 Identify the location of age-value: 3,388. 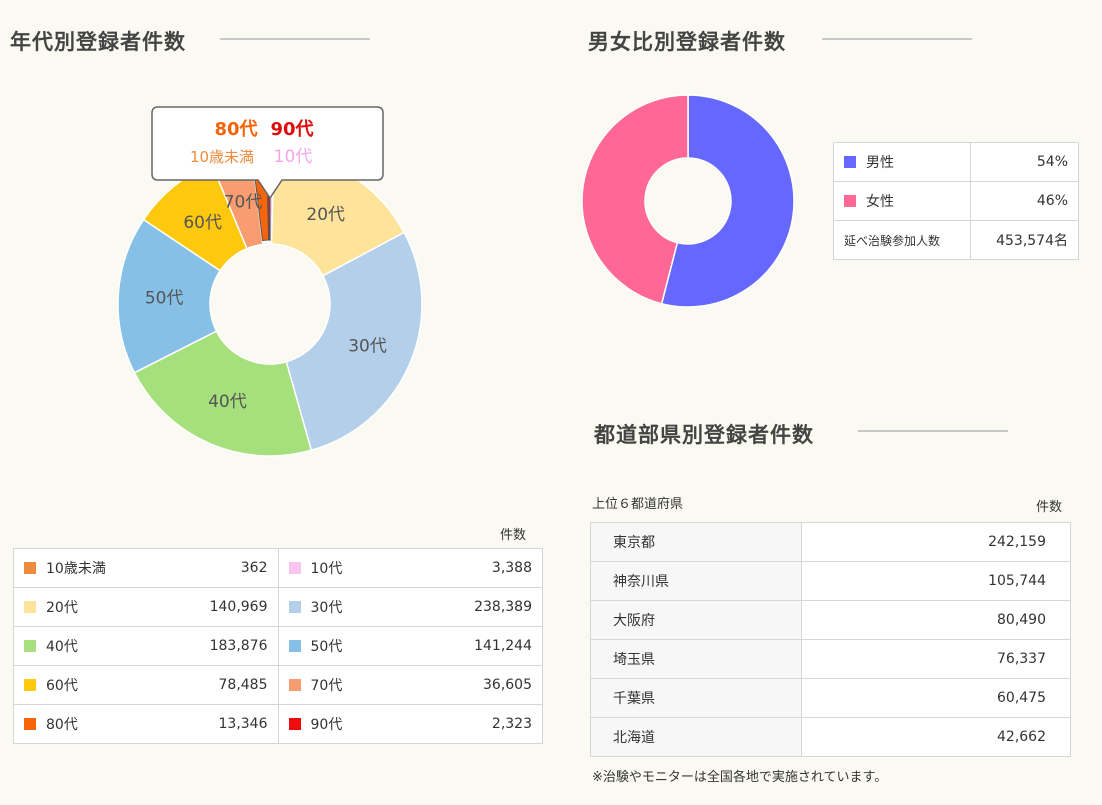
(490, 568).